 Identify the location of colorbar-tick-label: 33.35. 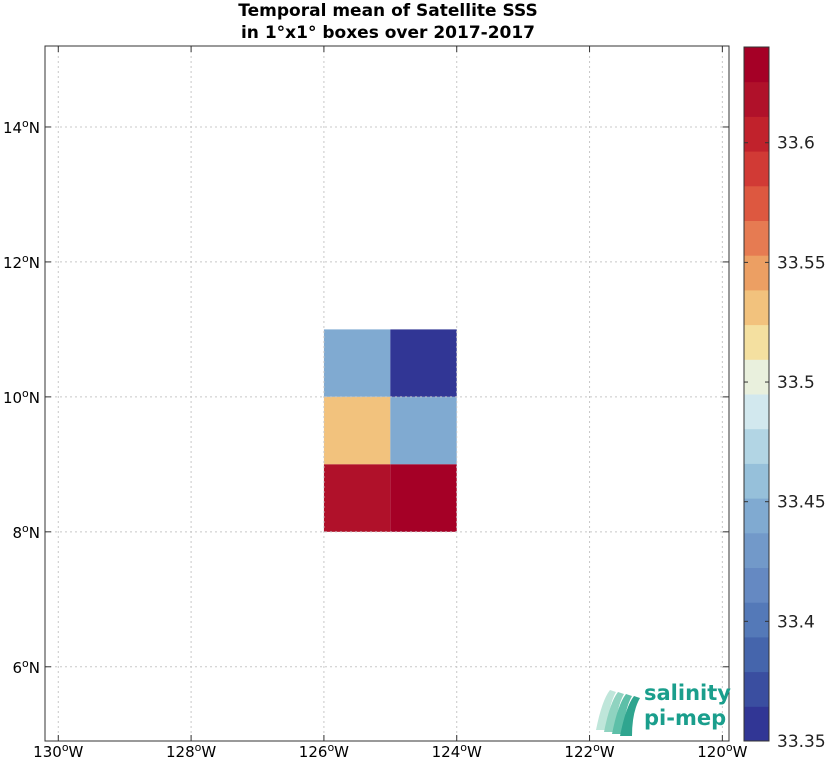
(801, 742).